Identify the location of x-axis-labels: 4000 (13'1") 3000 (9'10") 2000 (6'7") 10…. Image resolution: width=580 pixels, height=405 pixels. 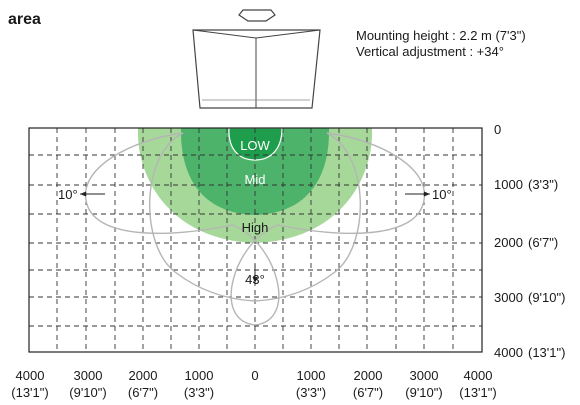
(253, 384).